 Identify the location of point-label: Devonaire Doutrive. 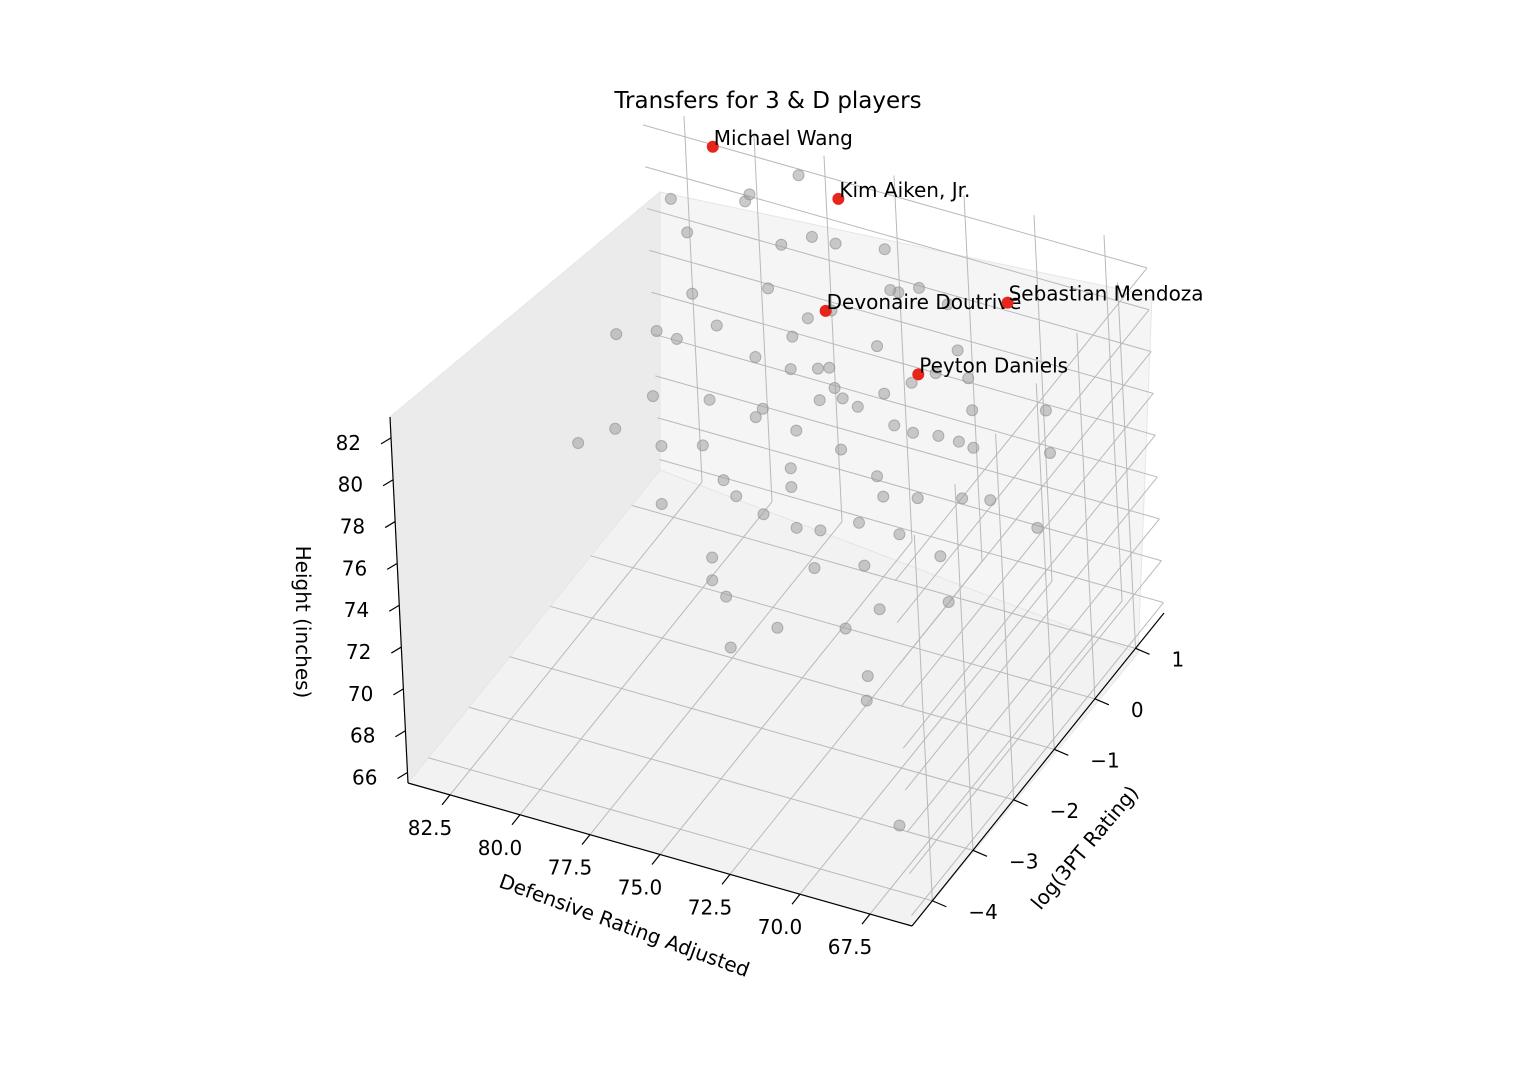
(924, 302).